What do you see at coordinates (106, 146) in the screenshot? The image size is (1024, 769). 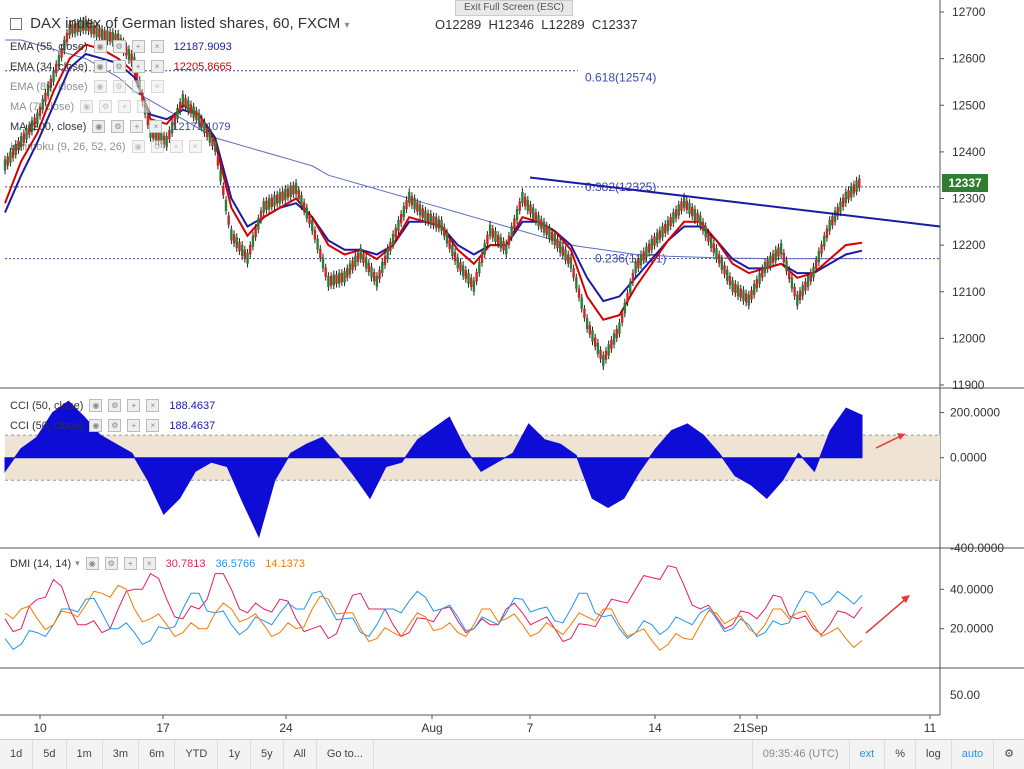 I see `legend-ichimoku: Ichimoku (9, 26, 52, 26) ◉ ⚙ + ×` at bounding box center [106, 146].